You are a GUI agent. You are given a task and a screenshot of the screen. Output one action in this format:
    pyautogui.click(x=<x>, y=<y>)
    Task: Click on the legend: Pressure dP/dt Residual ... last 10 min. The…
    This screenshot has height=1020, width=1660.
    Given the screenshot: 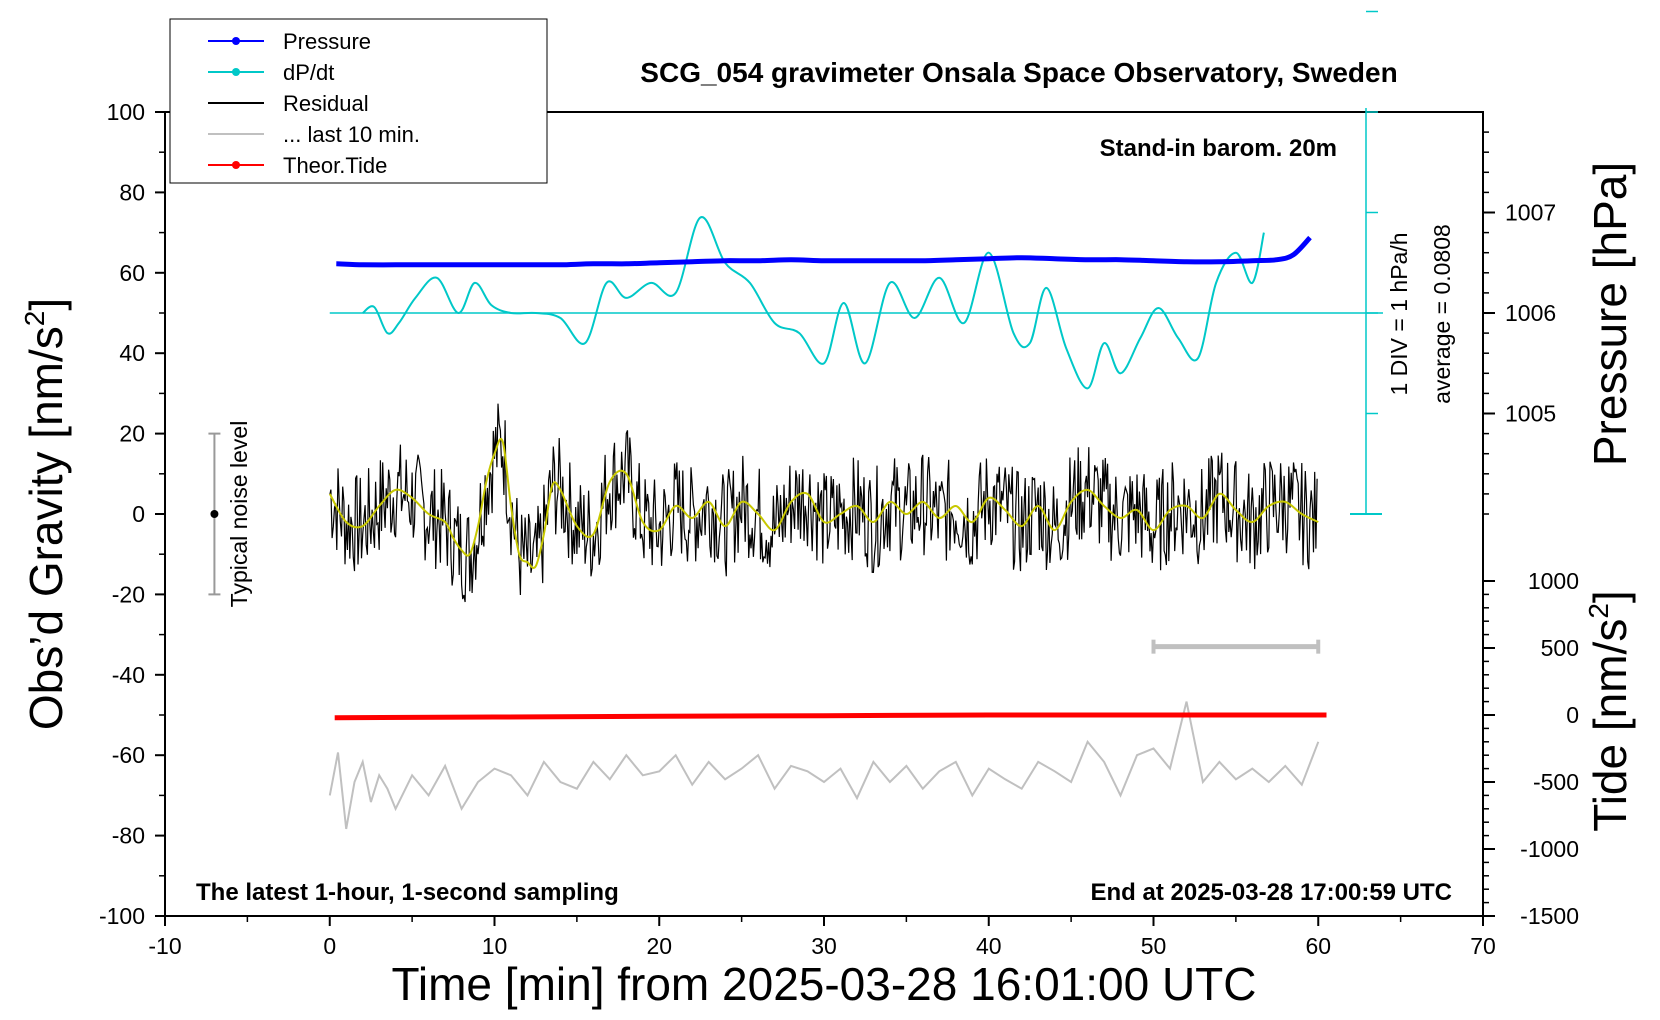 What is the action you would take?
    pyautogui.click(x=358, y=101)
    